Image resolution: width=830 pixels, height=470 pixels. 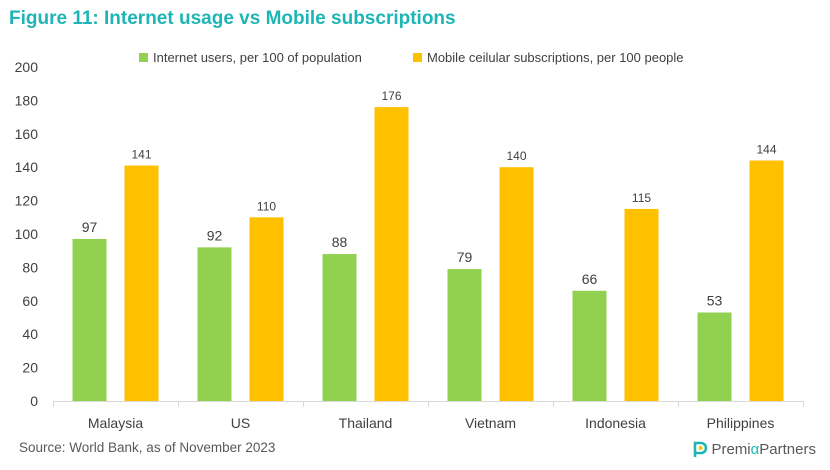 I want to click on premia-logo-icon, so click(x=701, y=449).